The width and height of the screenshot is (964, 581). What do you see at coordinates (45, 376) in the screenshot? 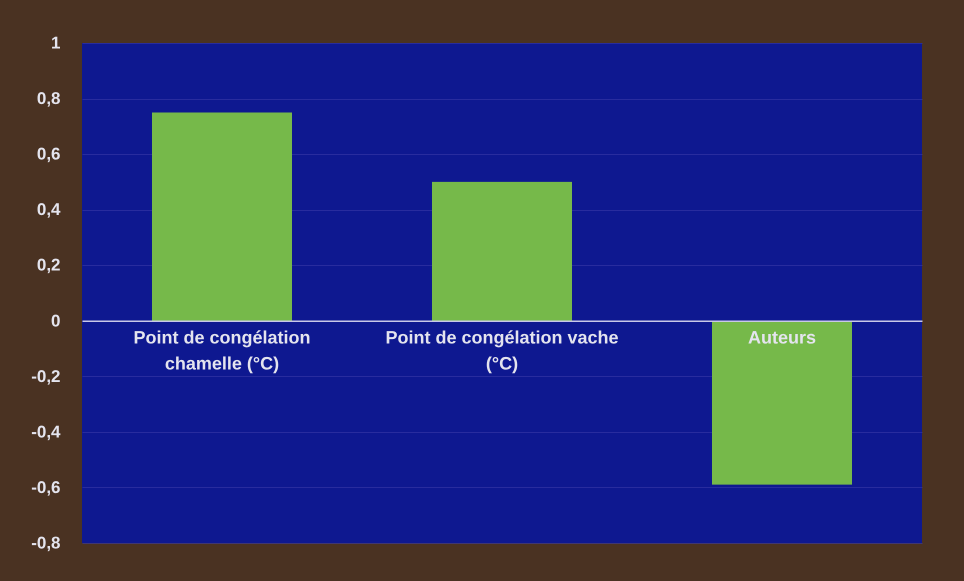
I see `y-tick-label: -0,2` at bounding box center [45, 376].